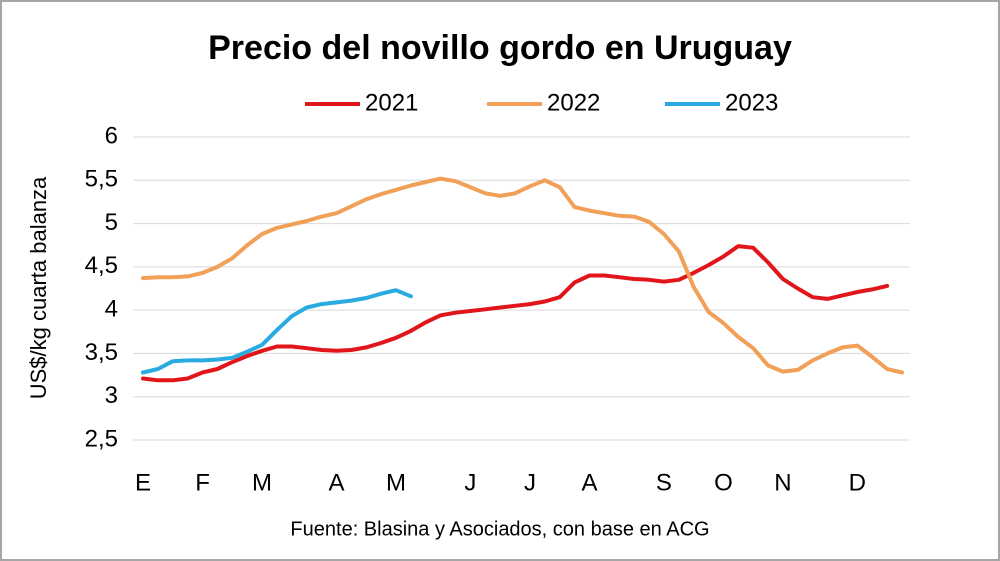 The width and height of the screenshot is (1000, 561). What do you see at coordinates (101, 265) in the screenshot?
I see `y-tick-label: 4,5` at bounding box center [101, 265].